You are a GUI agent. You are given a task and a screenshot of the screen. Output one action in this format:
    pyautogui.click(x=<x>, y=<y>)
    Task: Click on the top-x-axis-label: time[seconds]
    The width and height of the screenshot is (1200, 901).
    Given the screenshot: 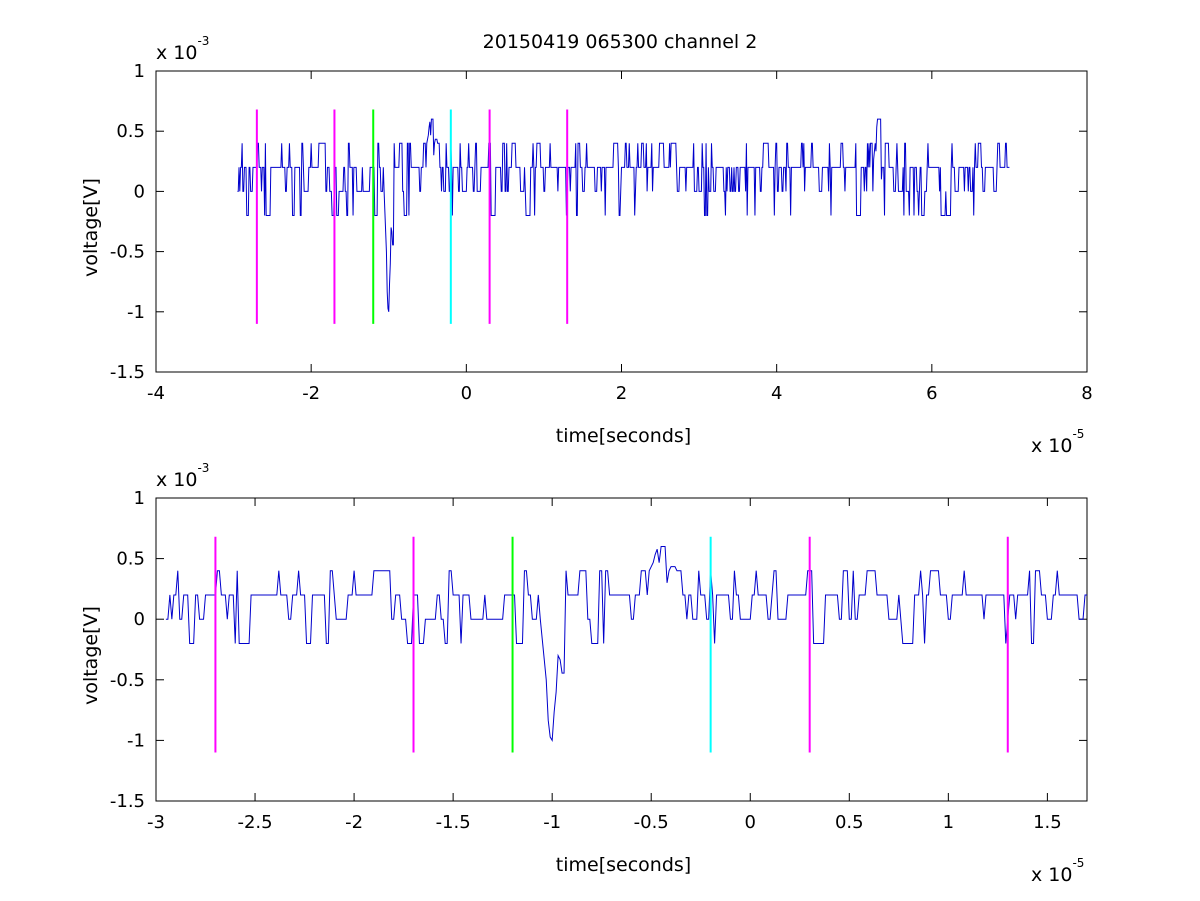 What is the action you would take?
    pyautogui.click(x=623, y=436)
    